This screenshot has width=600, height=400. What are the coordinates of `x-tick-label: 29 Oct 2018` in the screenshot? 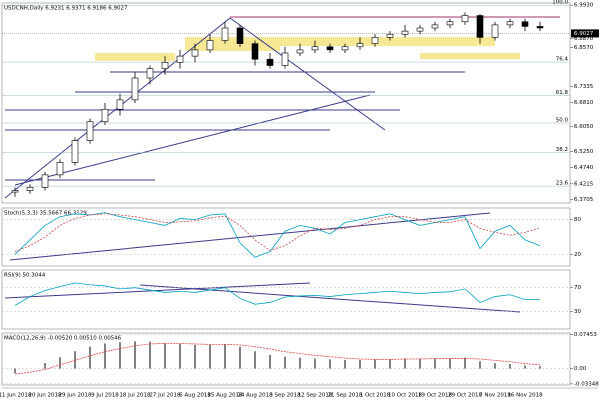 It's located at (465, 396).